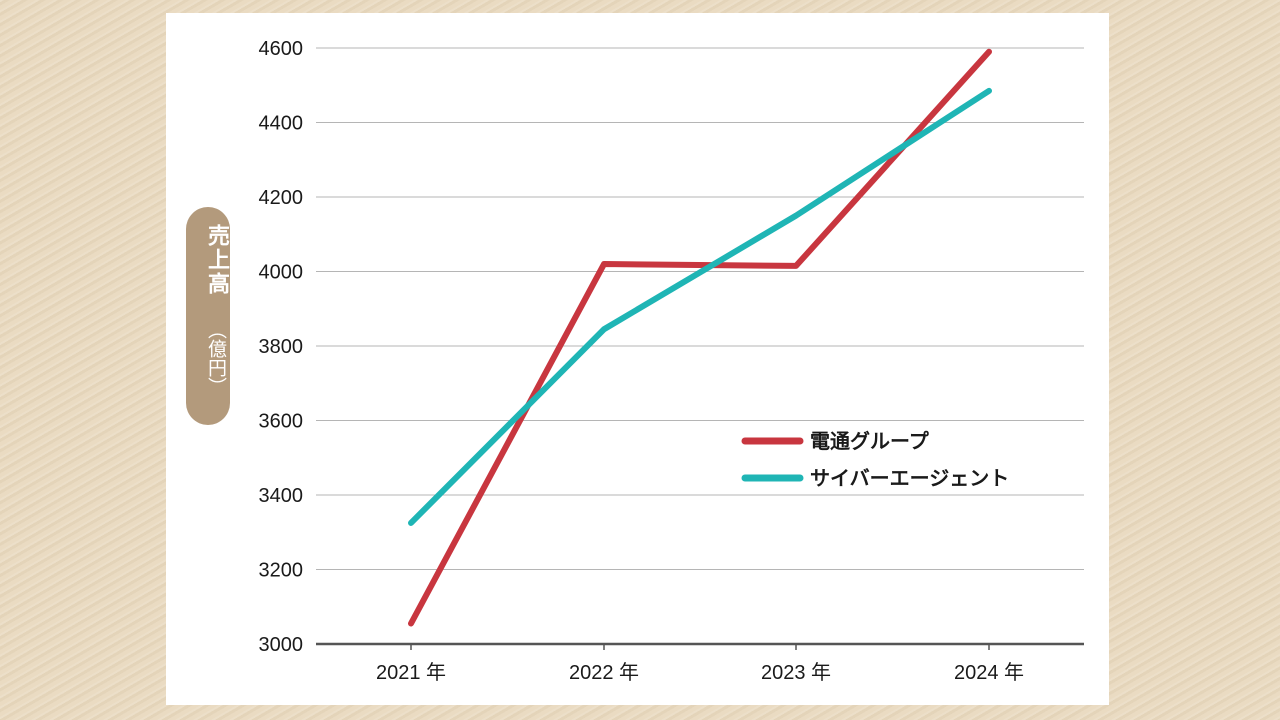  What do you see at coordinates (909, 478) in the screenshot?
I see `legend-label-1: サイバーエージェント` at bounding box center [909, 478].